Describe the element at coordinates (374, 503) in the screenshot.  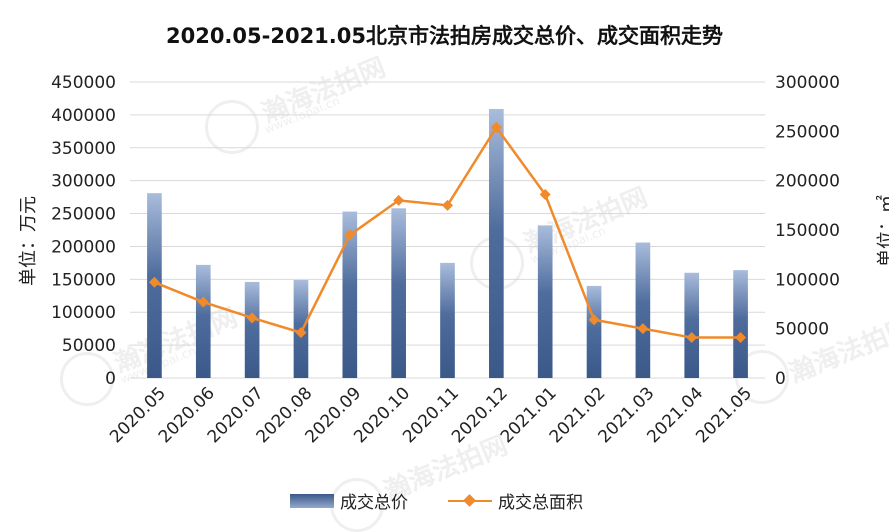
I see `legend-label: 成交总价` at that location.